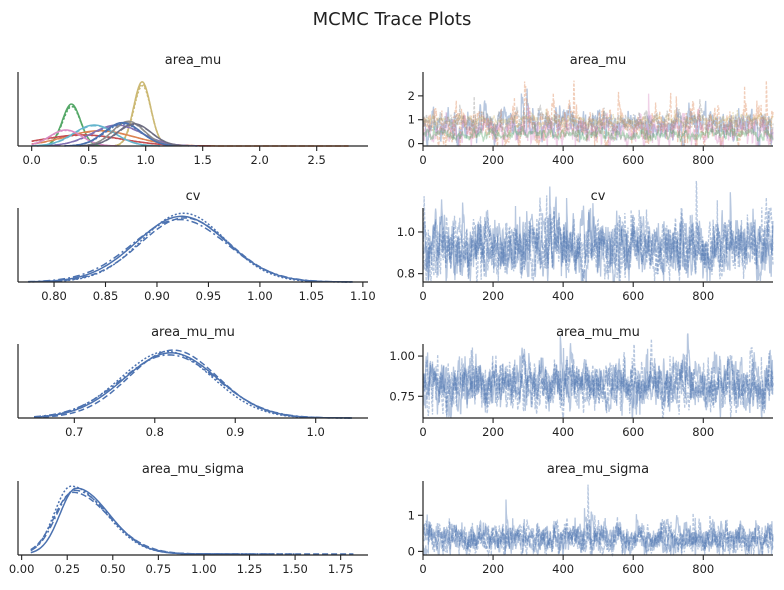 This screenshot has width=784, height=590. I want to click on area_mu_sigma-density-x-tick-label: 1.50, so click(295, 569).